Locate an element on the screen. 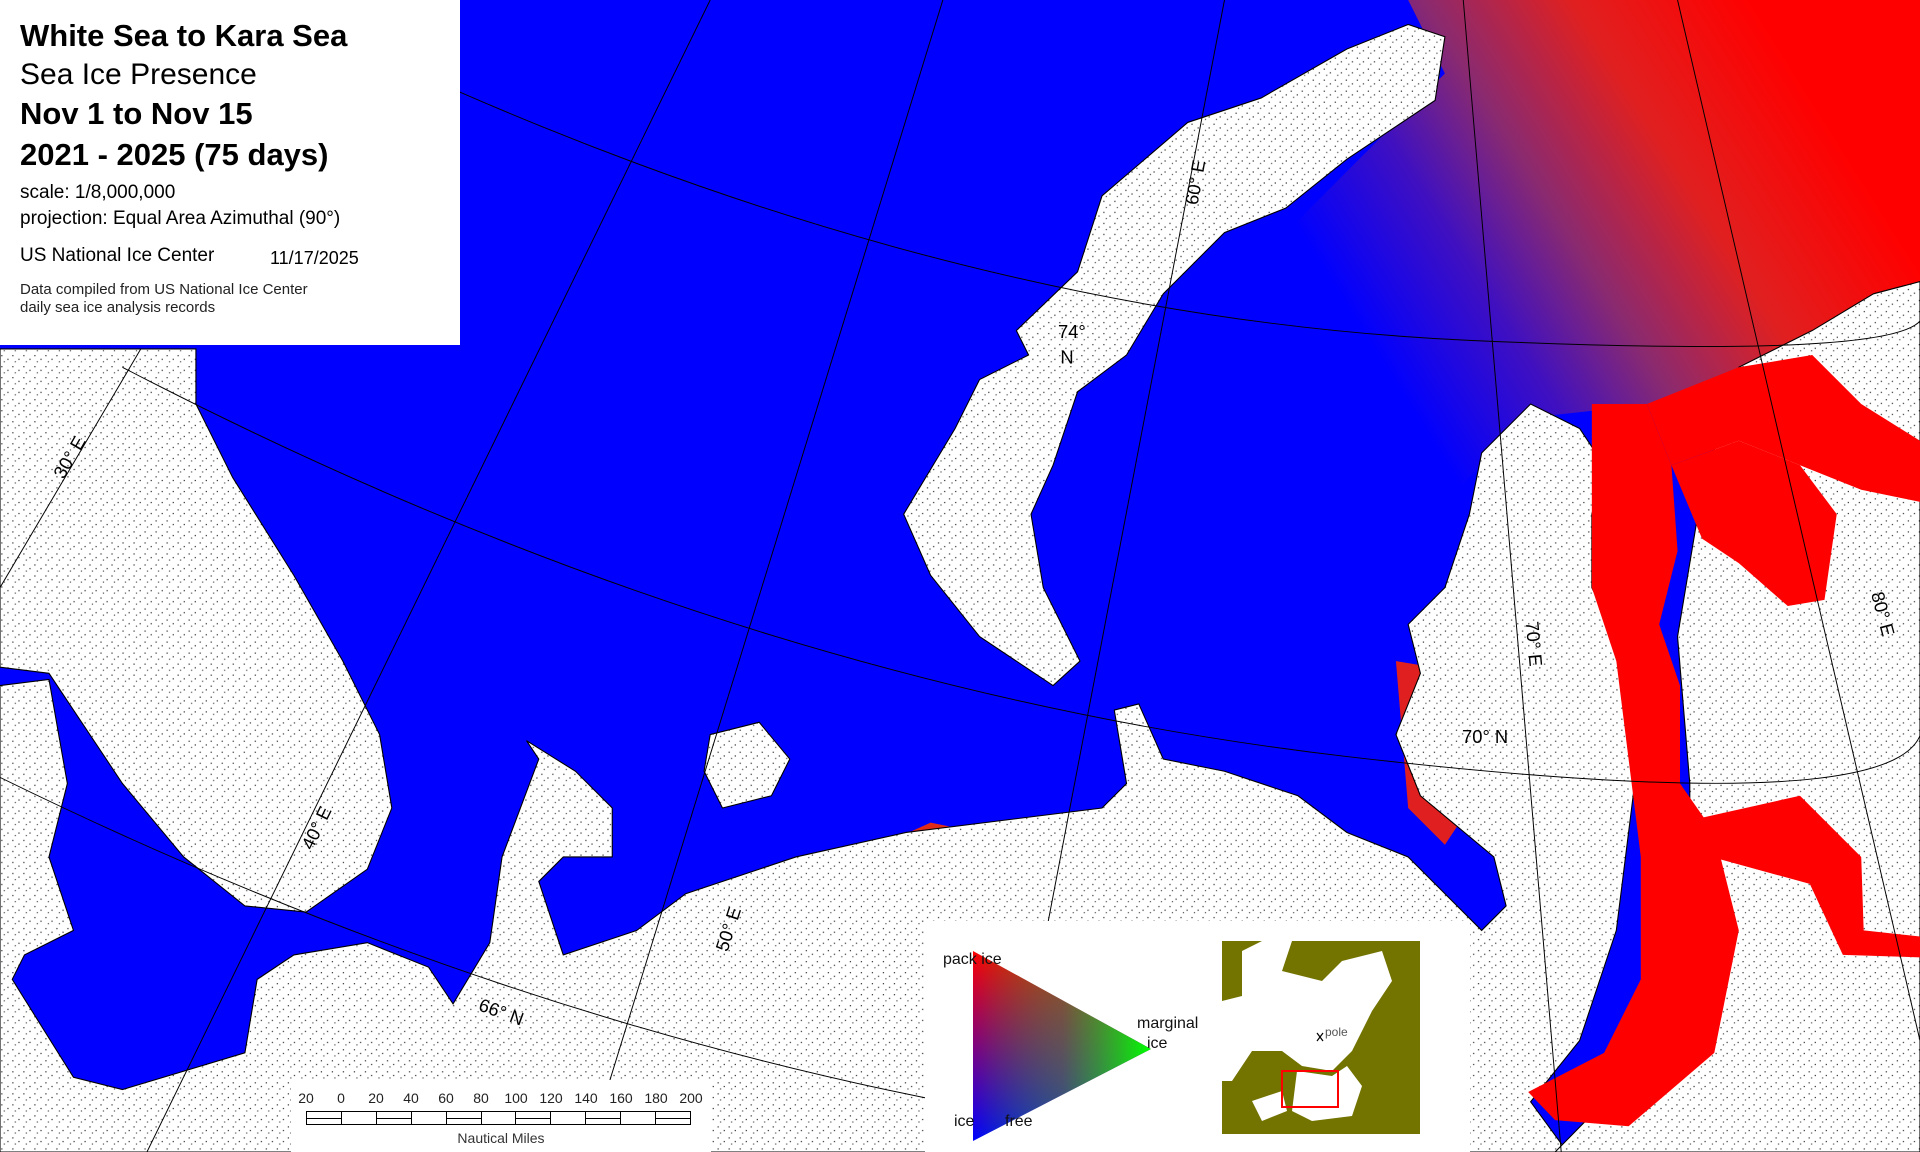 Image resolution: width=1920 pixels, height=1152 pixels. product-name: Sea Ice Presence is located at coordinates (138, 74).